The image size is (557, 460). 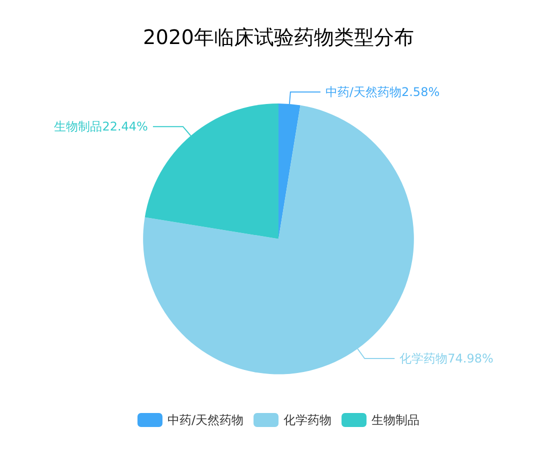 What do you see at coordinates (101, 127) in the screenshot?
I see `category-label: 生物制品22.44%` at bounding box center [101, 127].